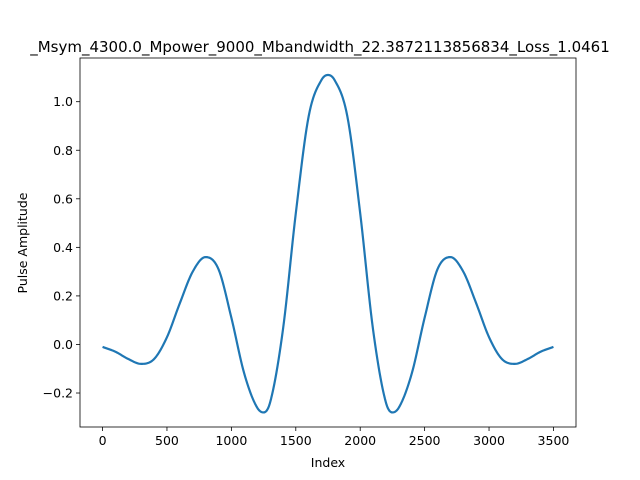 This screenshot has height=480, width=640. What do you see at coordinates (328, 462) in the screenshot?
I see `x-axis-label: Index` at bounding box center [328, 462].